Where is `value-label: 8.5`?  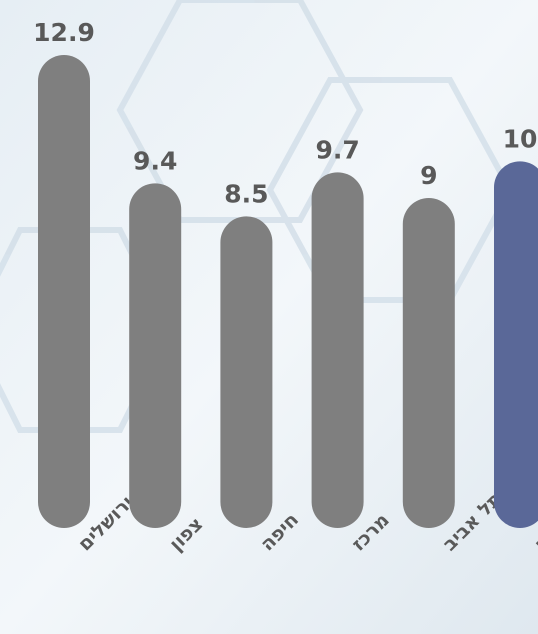
value-label: 8.5 is located at coordinates (246, 193).